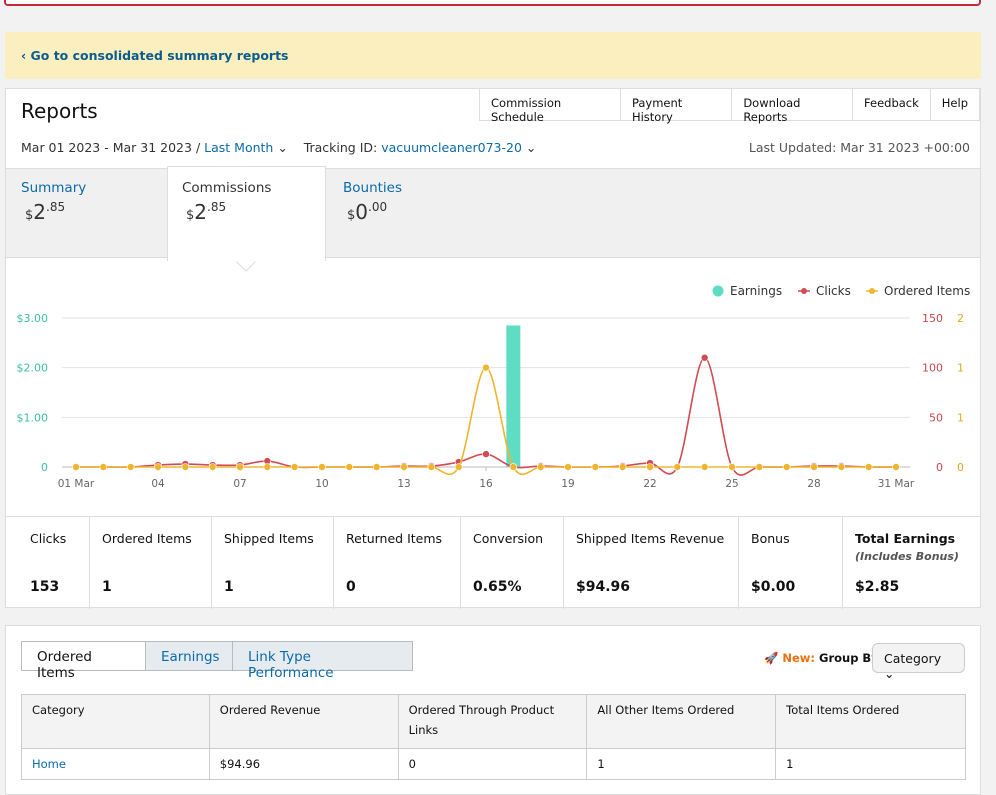 Image resolution: width=996 pixels, height=795 pixels. I want to click on metric-label: Returned Items, so click(394, 538).